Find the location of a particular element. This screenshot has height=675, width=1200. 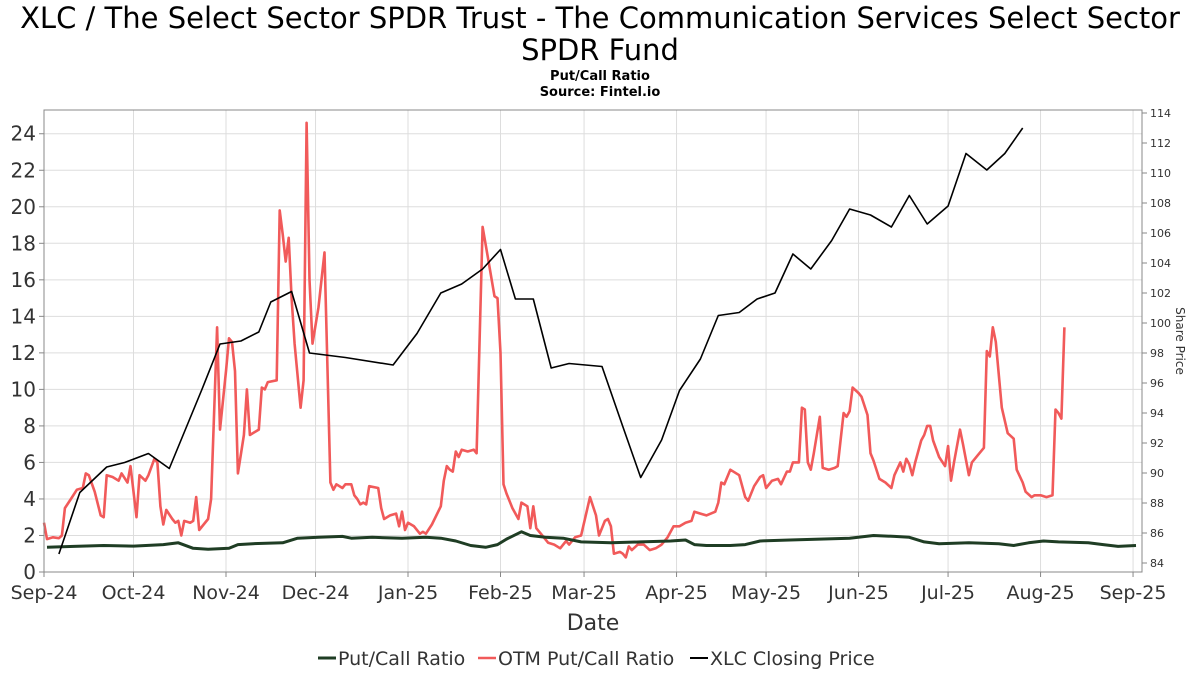

x-tick-label: Jan-25 is located at coordinates (407, 593).